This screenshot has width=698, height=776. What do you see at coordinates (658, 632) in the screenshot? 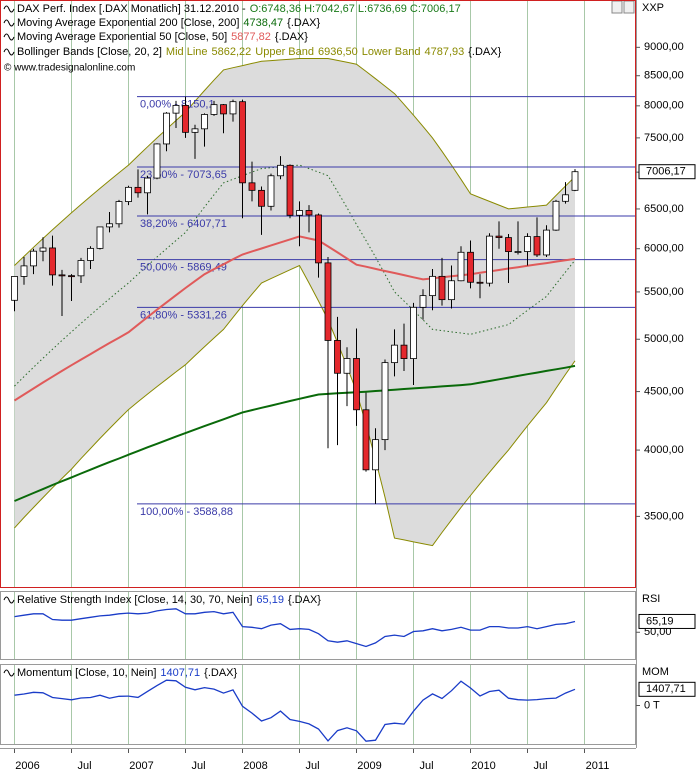
I see `y-tick-label: 50,00` at bounding box center [658, 632].